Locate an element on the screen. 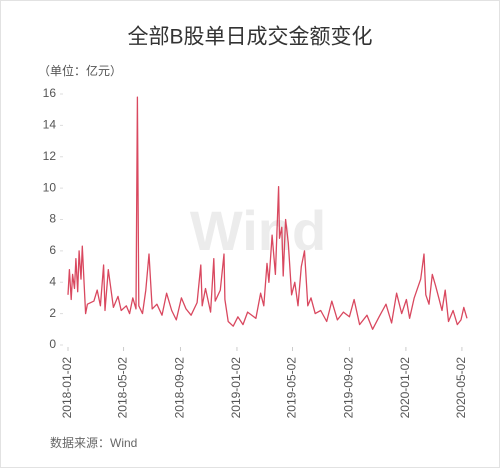  y-tick-label: 6 is located at coordinates (52, 250).